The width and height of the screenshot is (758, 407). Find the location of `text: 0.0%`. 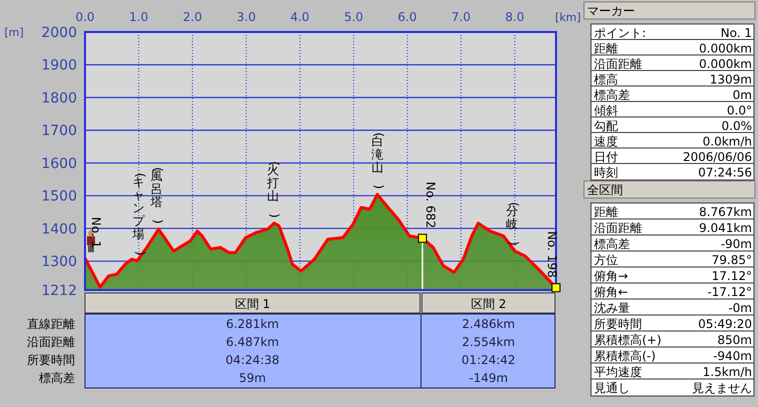

text: 0.0% is located at coordinates (737, 126).